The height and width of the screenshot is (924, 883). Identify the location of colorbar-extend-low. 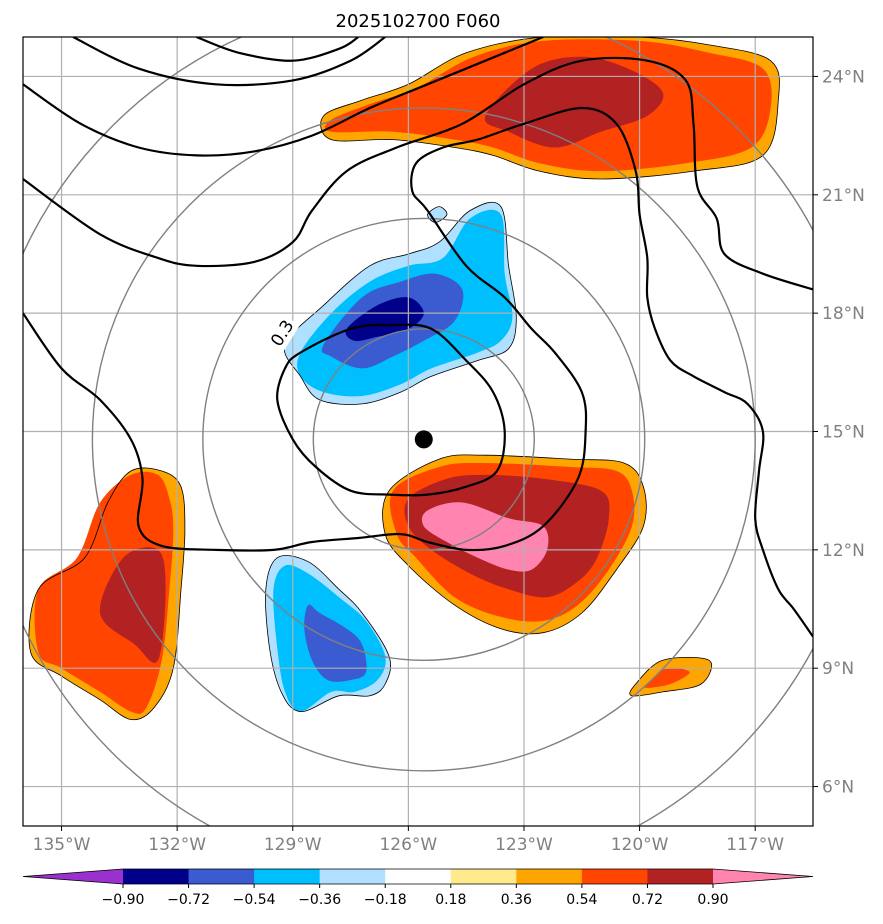
(73, 876).